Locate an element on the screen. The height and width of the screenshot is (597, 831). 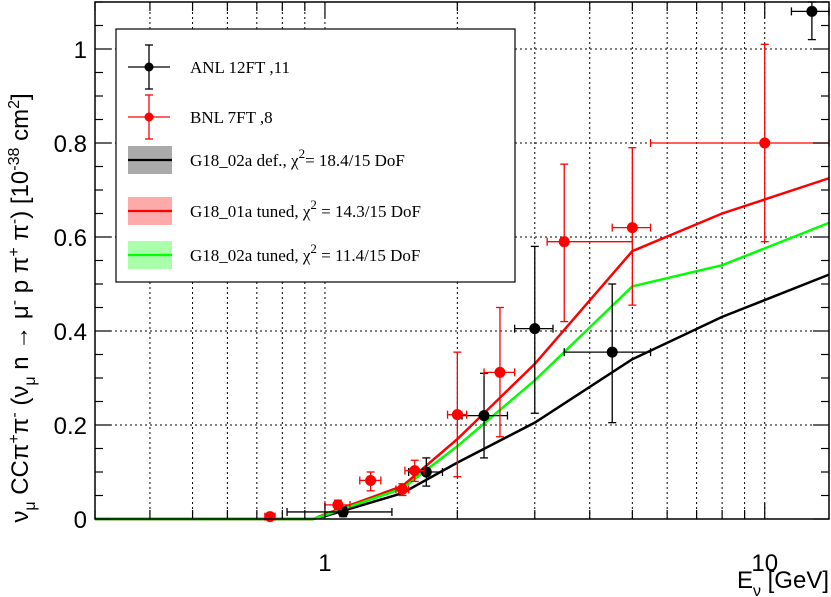
legend-entry: G18_02a def., χ2= 18.4/15 DoF is located at coordinates (266, 160).